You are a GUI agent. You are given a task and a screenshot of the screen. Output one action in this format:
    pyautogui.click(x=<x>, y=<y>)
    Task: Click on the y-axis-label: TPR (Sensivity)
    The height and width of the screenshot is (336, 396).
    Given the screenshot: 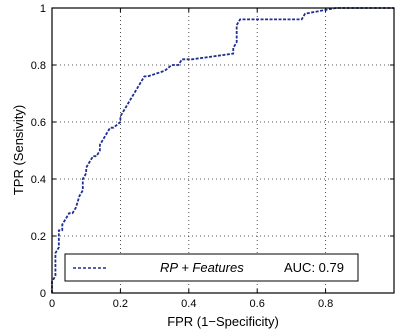 What is the action you would take?
    pyautogui.click(x=18, y=150)
    